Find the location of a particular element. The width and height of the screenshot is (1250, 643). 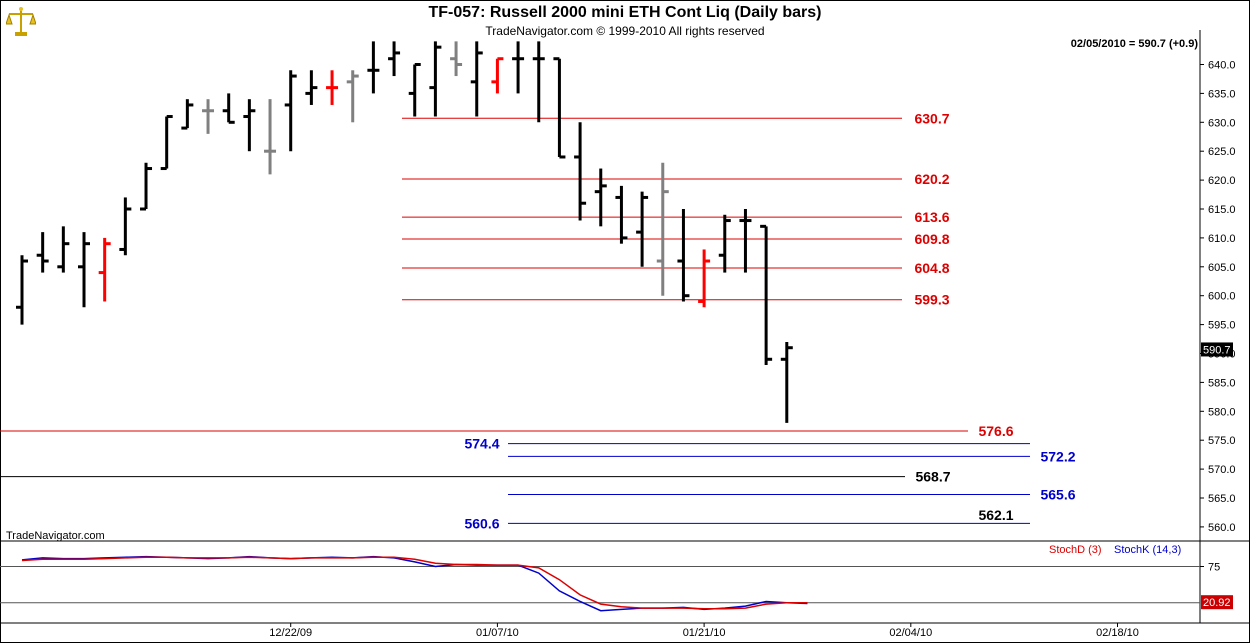

stoch-last-value-label: 20.92 is located at coordinates (1217, 603).